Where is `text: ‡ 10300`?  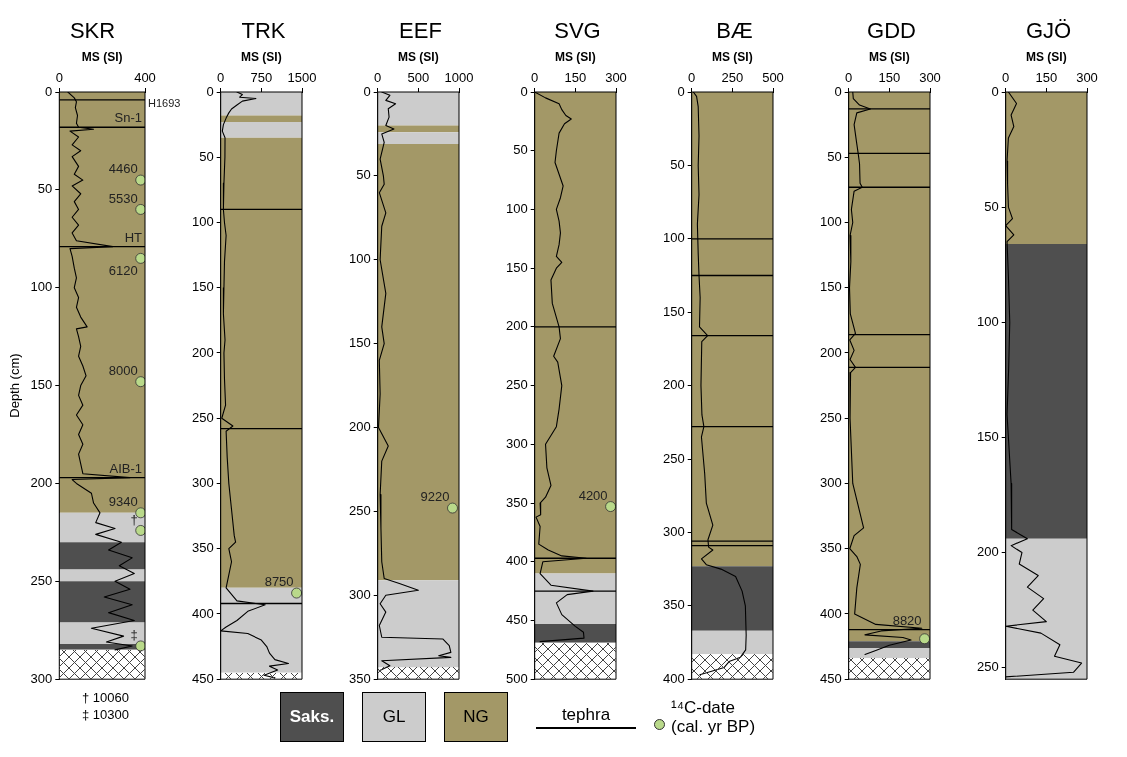
text: ‡ 10300 is located at coordinates (105, 714).